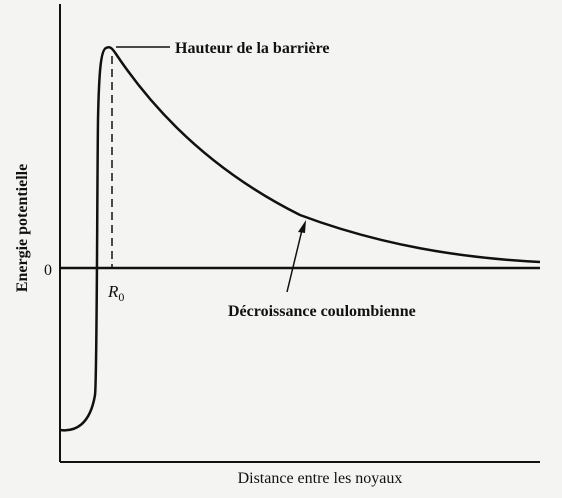 The width and height of the screenshot is (562, 498). I want to click on y-axis-label: Energie potentielle, so click(22, 228).